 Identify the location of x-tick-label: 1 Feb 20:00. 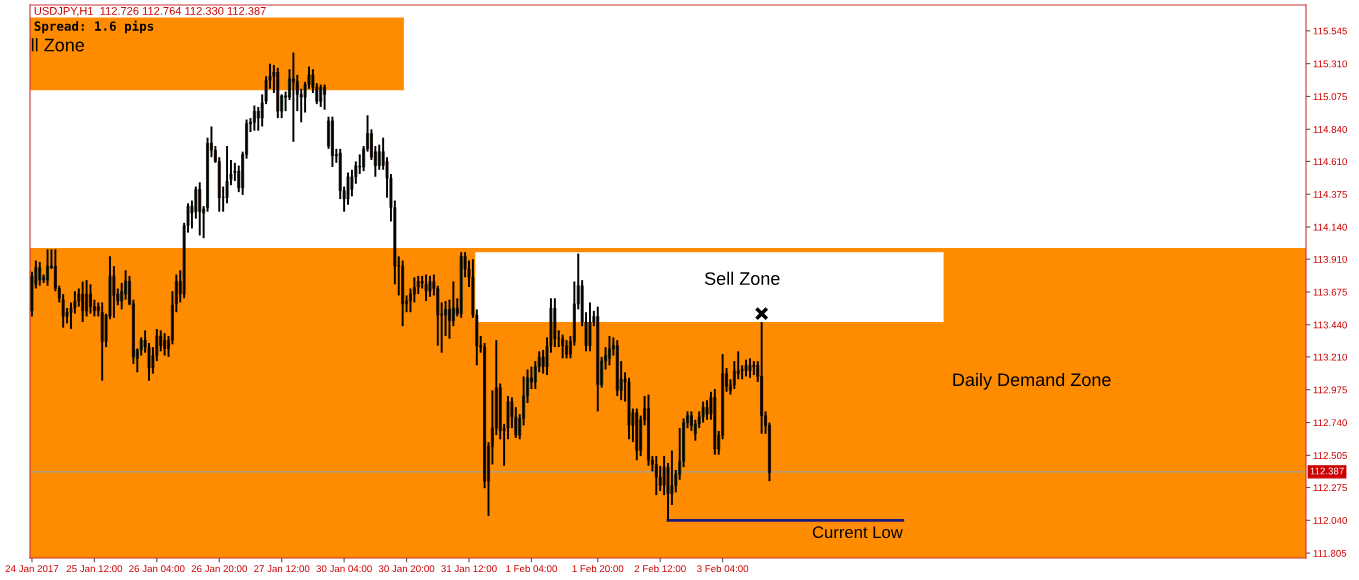
(598, 568).